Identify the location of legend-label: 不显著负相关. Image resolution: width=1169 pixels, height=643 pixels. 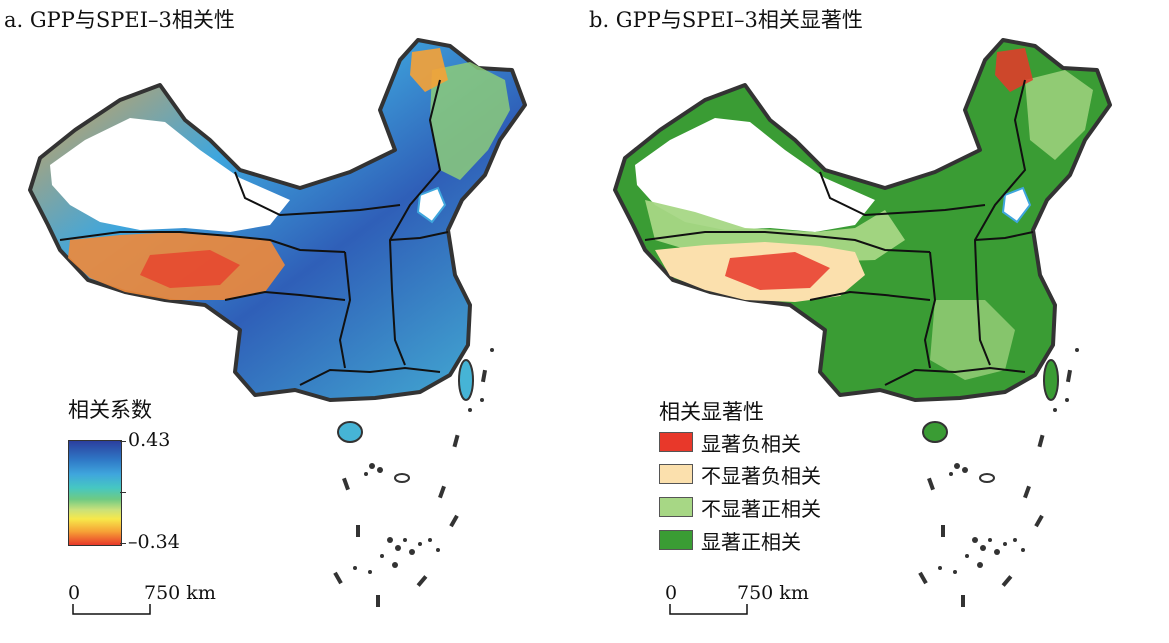
(761, 475).